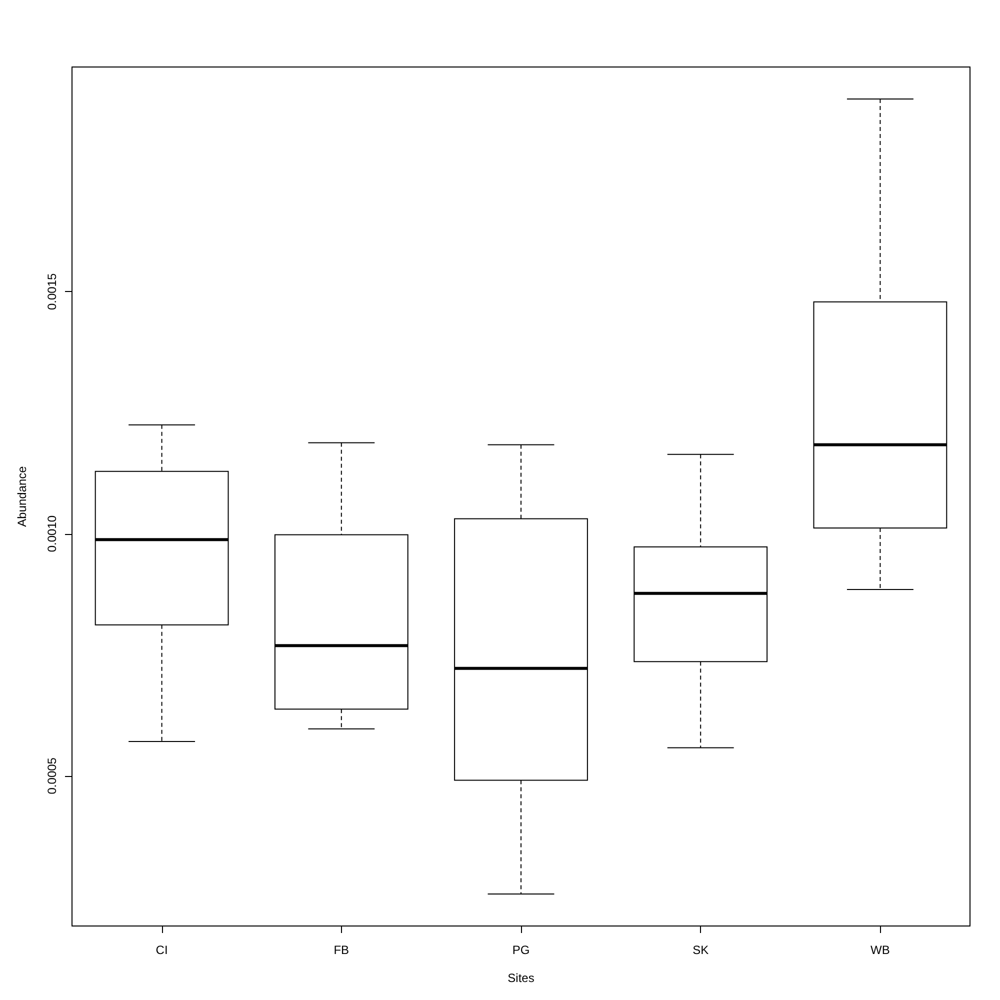  Describe the element at coordinates (880, 950) in the screenshot. I see `x-tick-label: WB` at that location.